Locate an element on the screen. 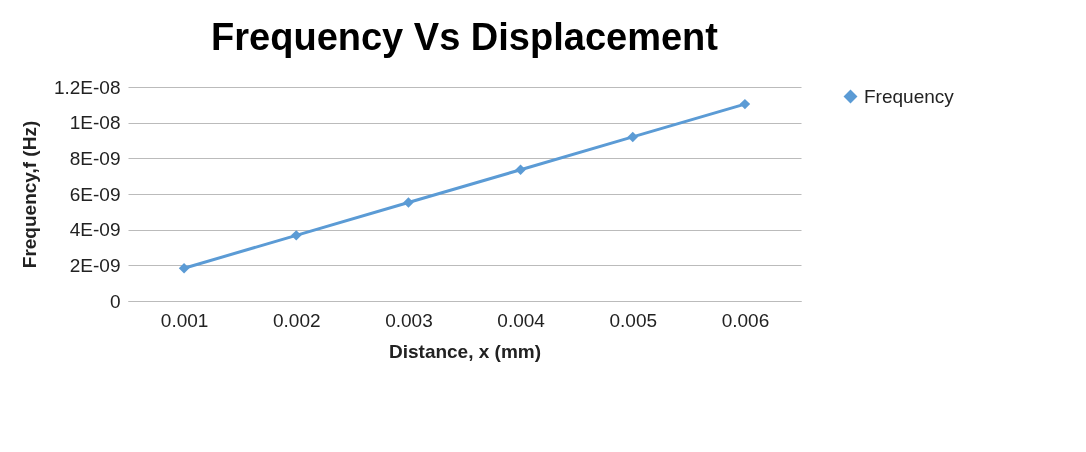  y-tick-label: 0 is located at coordinates (115, 301).